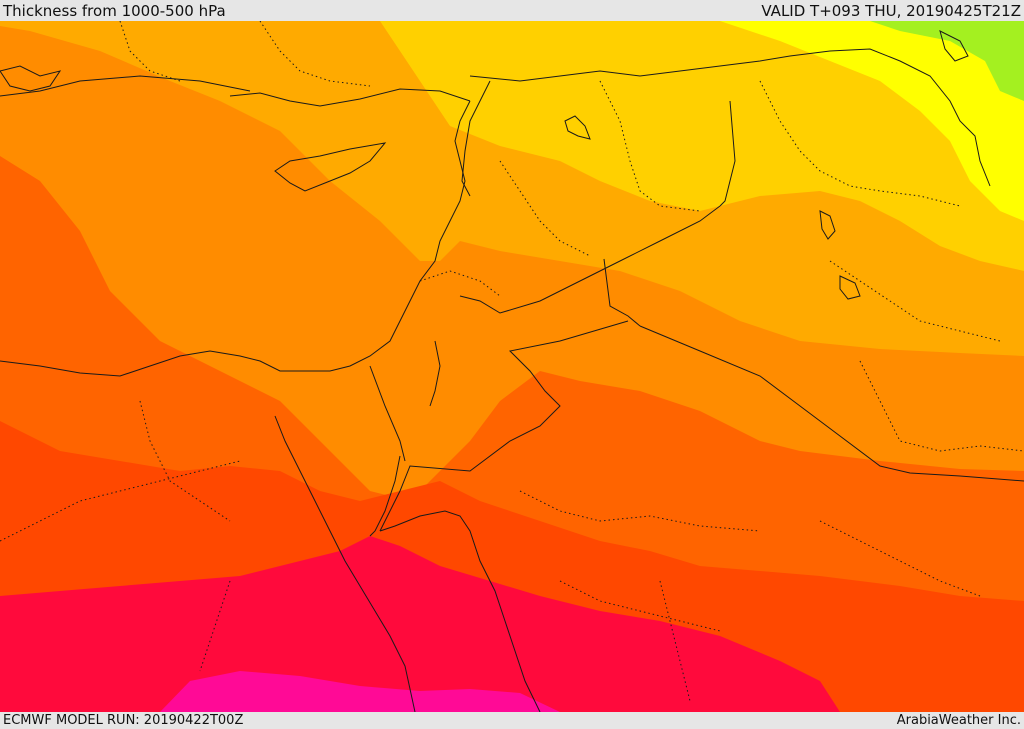 The image size is (1024, 729). Describe the element at coordinates (123, 720) in the screenshot. I see `model-run-label: ECMWF MODEL RUN: 20190422T00Z` at that location.